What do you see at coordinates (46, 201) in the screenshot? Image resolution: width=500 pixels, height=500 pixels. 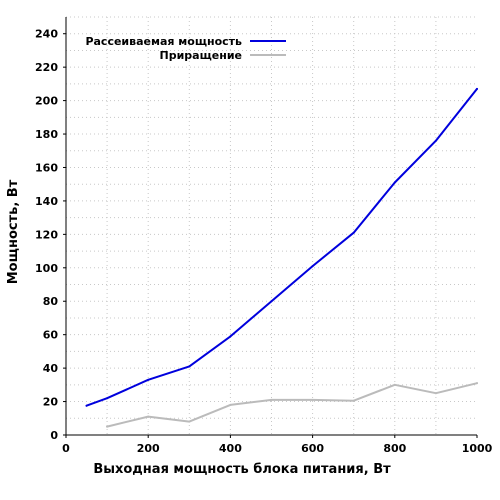 I see `y-tick-label: 140` at bounding box center [46, 201].